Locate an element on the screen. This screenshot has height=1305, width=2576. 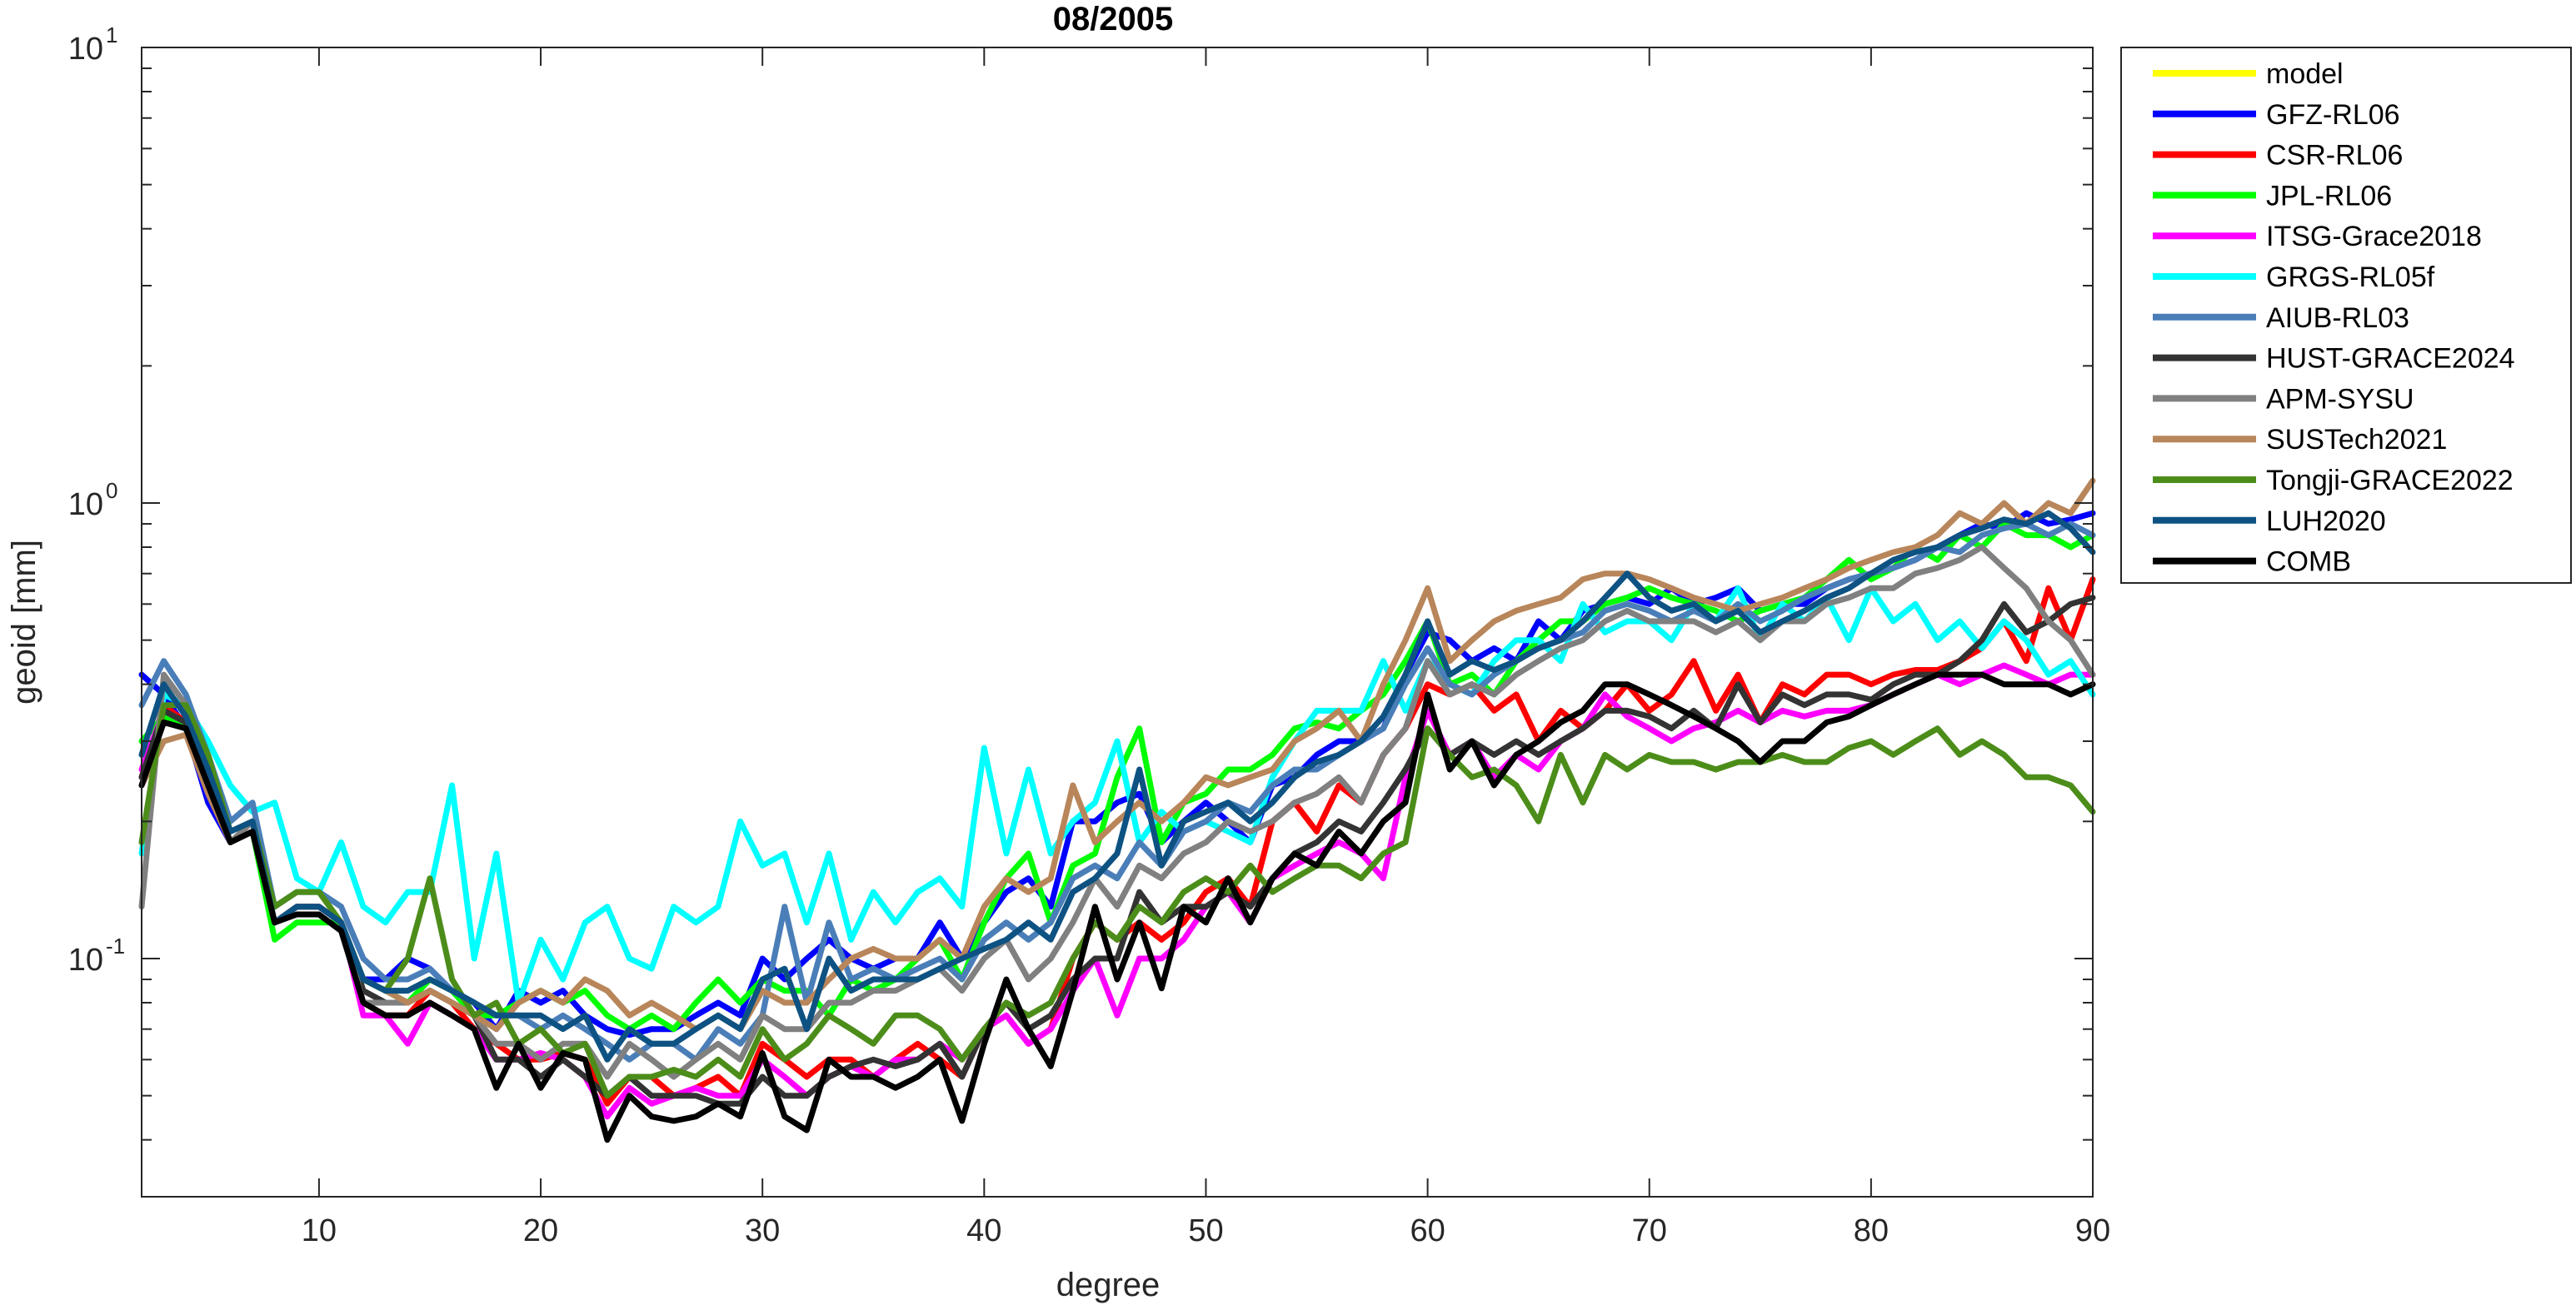
legend-entry: CSR-RL06 is located at coordinates (2278, 156).